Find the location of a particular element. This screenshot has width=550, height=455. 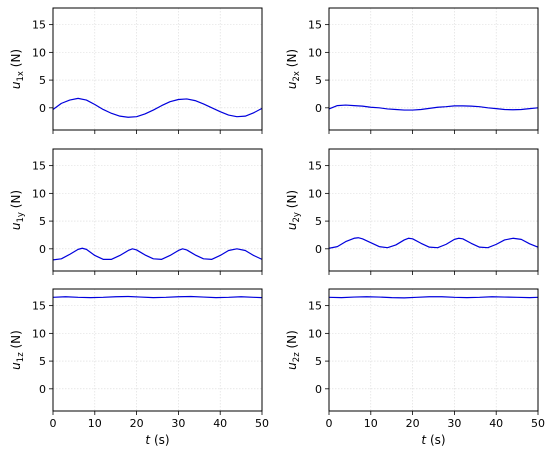

y-axis-label: u2y (N) is located at coordinates (293, 210).